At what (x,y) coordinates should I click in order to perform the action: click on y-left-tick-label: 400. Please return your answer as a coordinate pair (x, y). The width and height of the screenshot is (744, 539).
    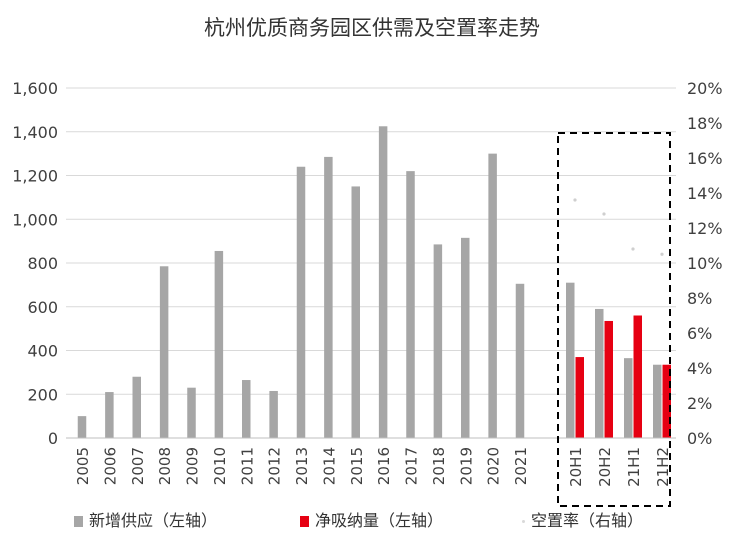
    Looking at the image, I should click on (42, 351).